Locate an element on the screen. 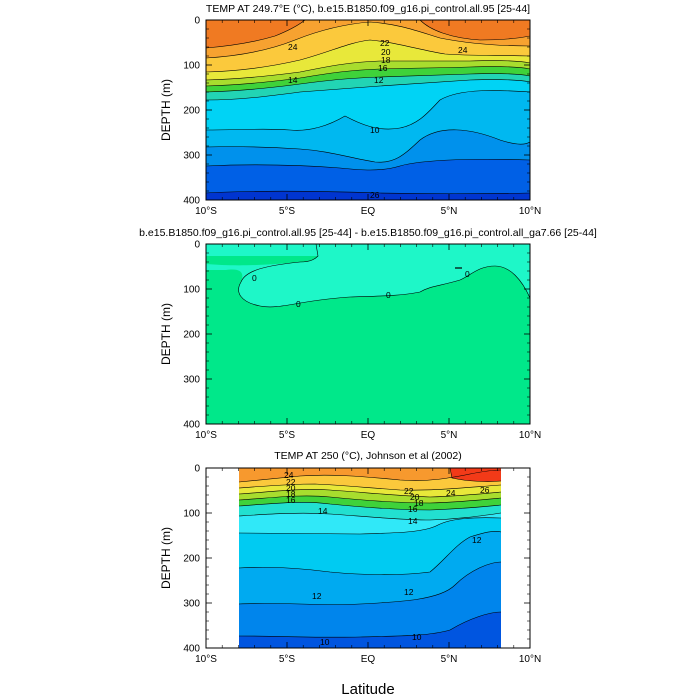  panel-observed-temperature: TEMP AT 250 (°C), Johnson et al (2002) is located at coordinates (368, 549).